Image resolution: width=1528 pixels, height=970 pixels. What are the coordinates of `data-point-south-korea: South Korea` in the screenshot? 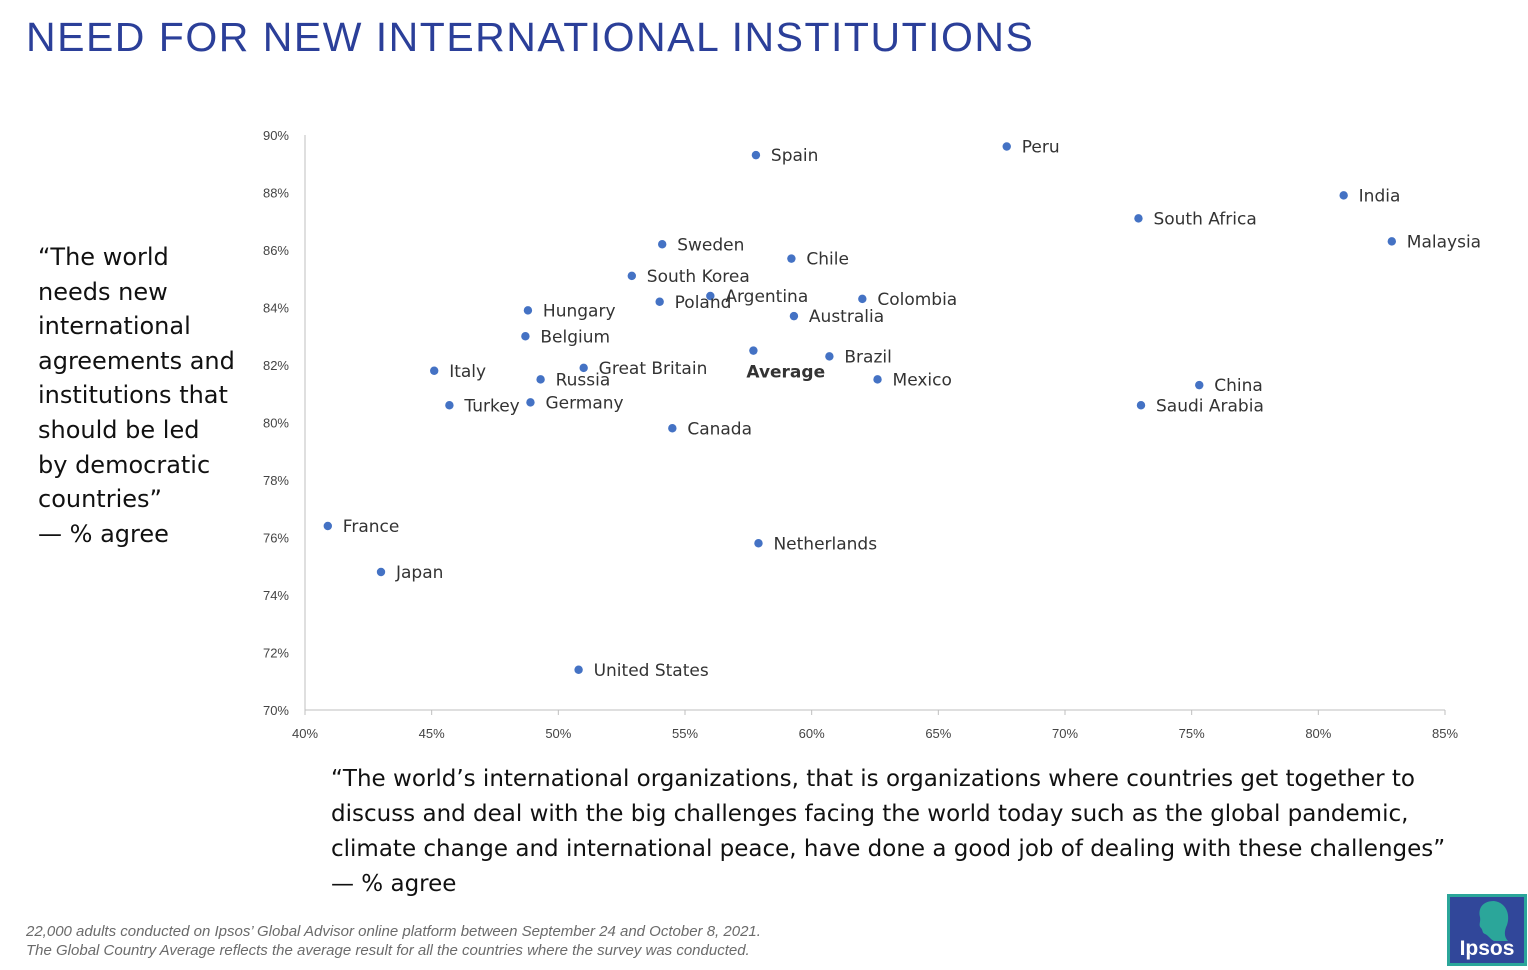 It's located at (688, 277).